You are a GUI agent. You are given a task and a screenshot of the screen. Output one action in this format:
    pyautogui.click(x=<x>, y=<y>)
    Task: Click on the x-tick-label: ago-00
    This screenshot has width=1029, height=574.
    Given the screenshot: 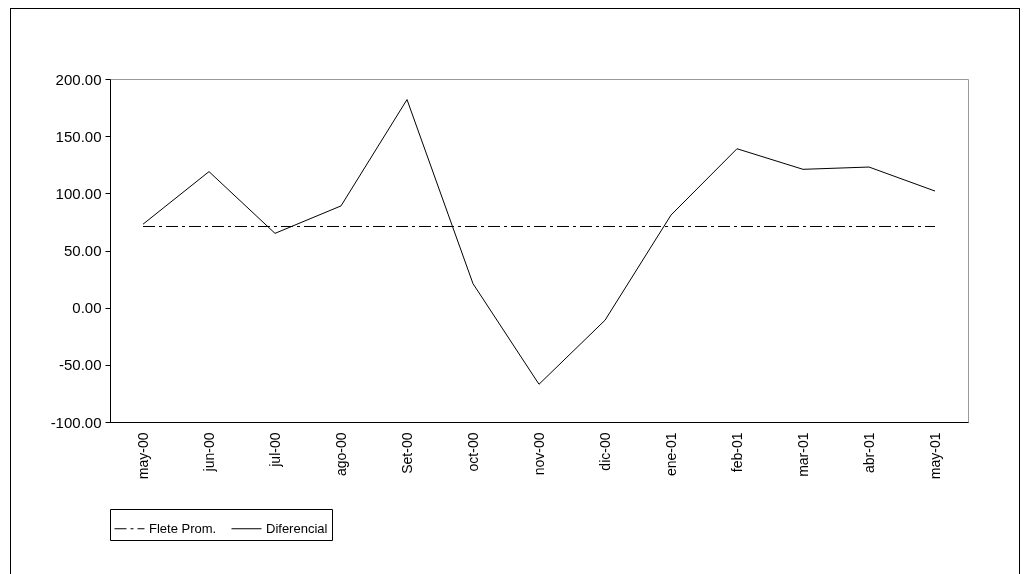 What is the action you would take?
    pyautogui.click(x=340, y=454)
    